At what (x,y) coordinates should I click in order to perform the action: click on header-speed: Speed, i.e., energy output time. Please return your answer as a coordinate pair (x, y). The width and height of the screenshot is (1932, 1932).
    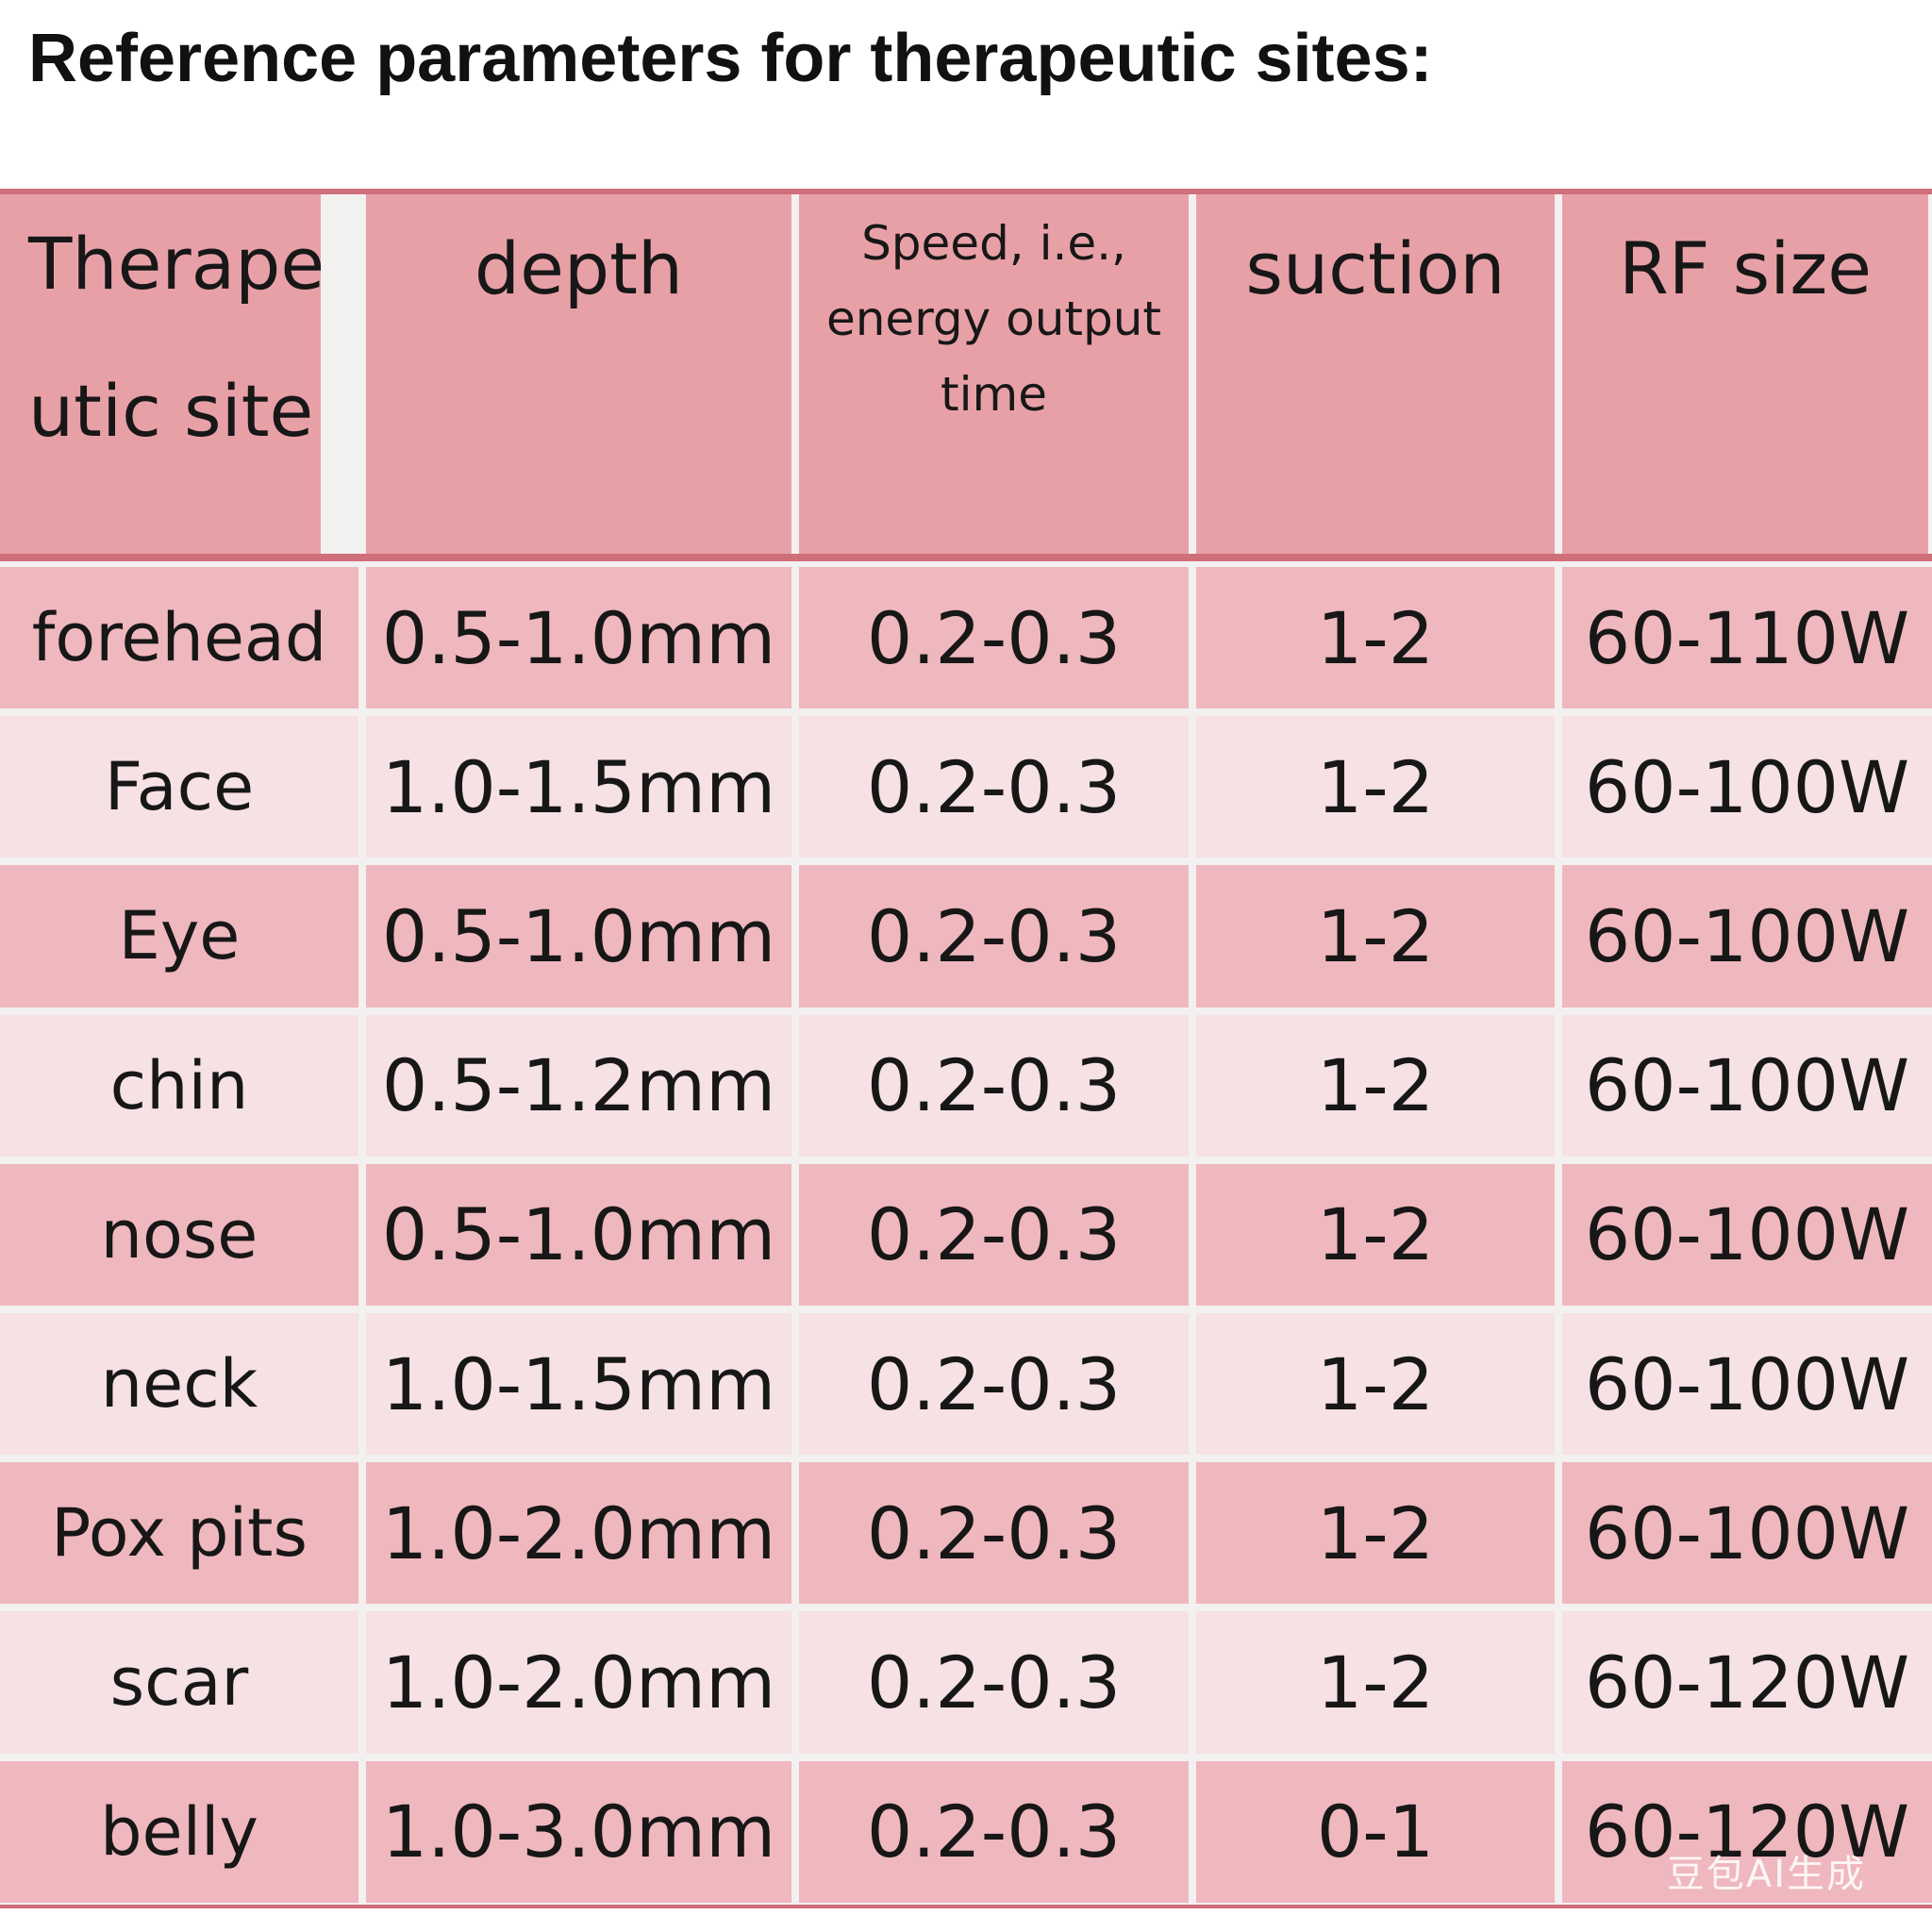
    Looking at the image, I should click on (994, 374).